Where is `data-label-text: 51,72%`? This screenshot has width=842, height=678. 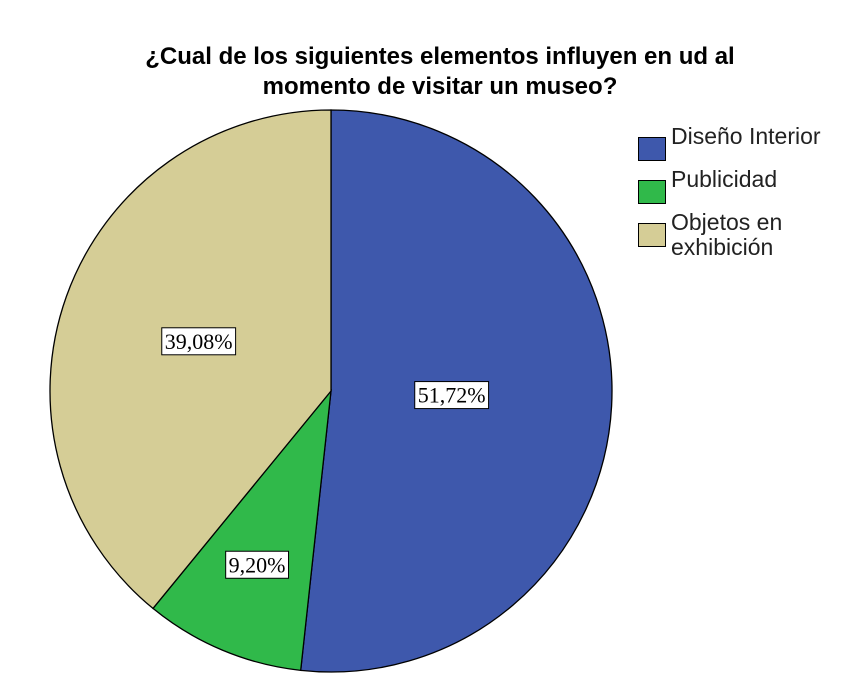
data-label-text: 51,72% is located at coordinates (452, 395).